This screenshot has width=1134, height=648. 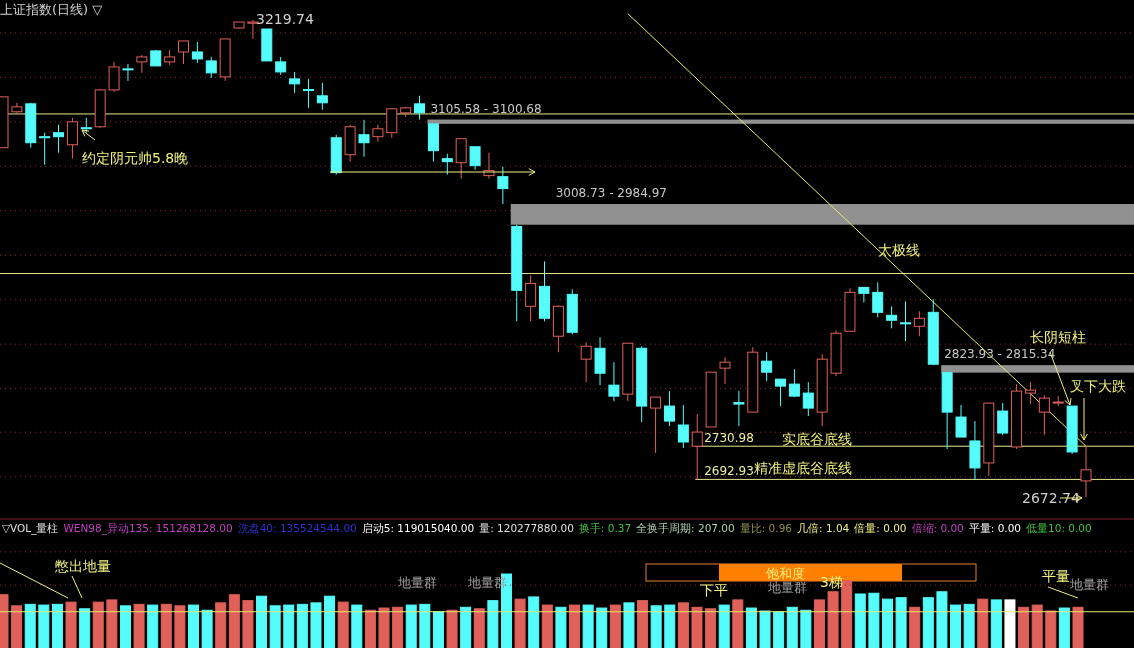 I want to click on chart-title: 上证指数(日线) ▽, so click(x=51, y=9).